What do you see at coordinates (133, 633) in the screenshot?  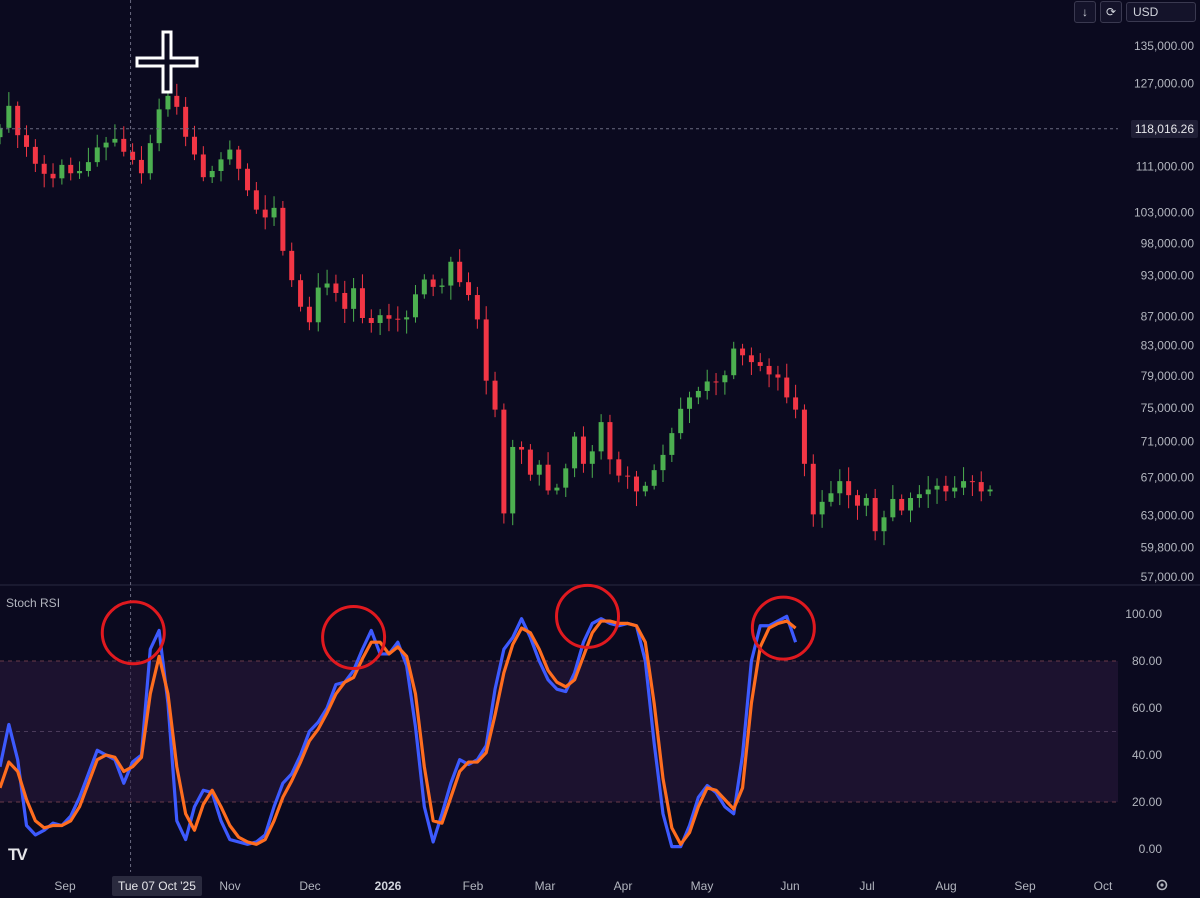 I see `highlight-circle` at bounding box center [133, 633].